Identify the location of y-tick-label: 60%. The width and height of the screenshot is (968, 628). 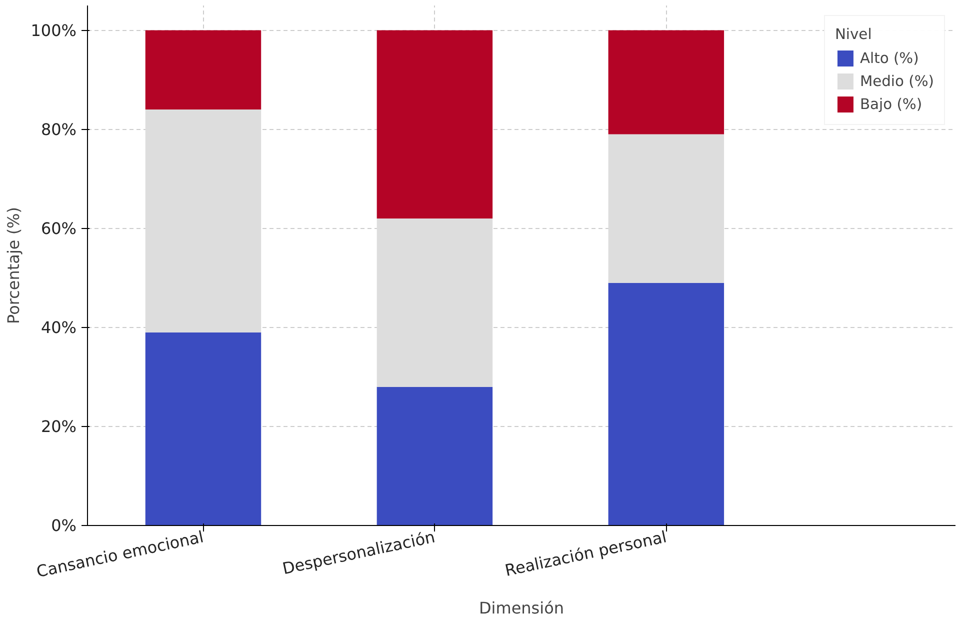
(58, 228).